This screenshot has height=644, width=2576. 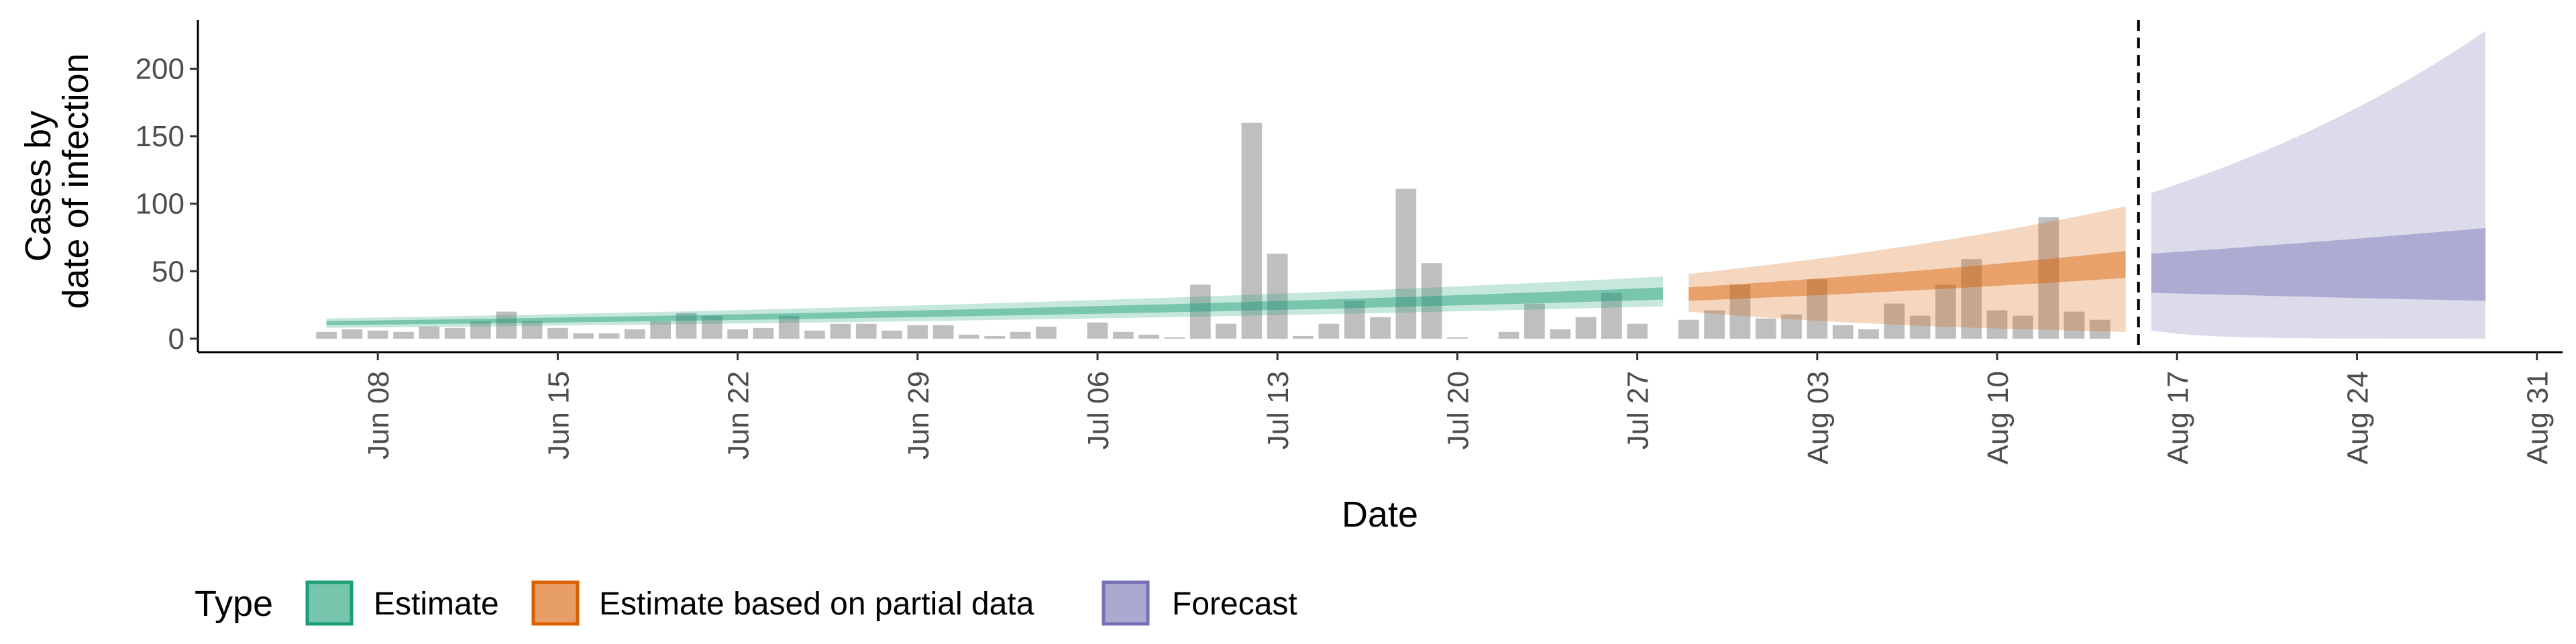 What do you see at coordinates (2538, 417) in the screenshot?
I see `x-tick-label: Aug 31` at bounding box center [2538, 417].